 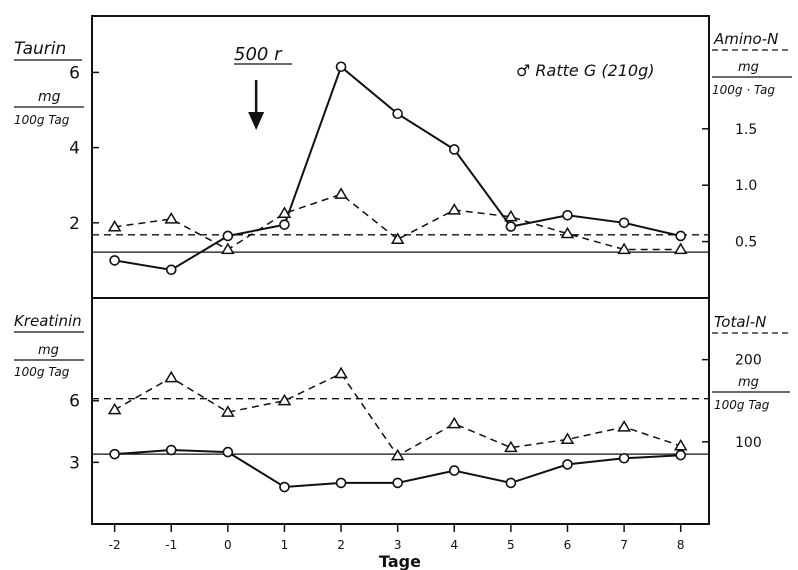 I want to click on amino-n-axis-title: Amino-N, so click(x=745, y=39).